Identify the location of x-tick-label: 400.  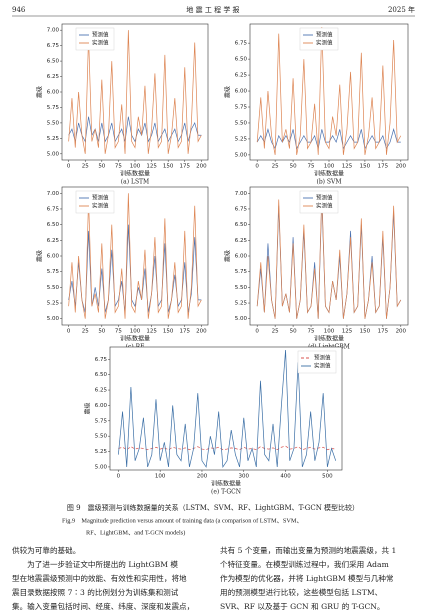
(285, 477).